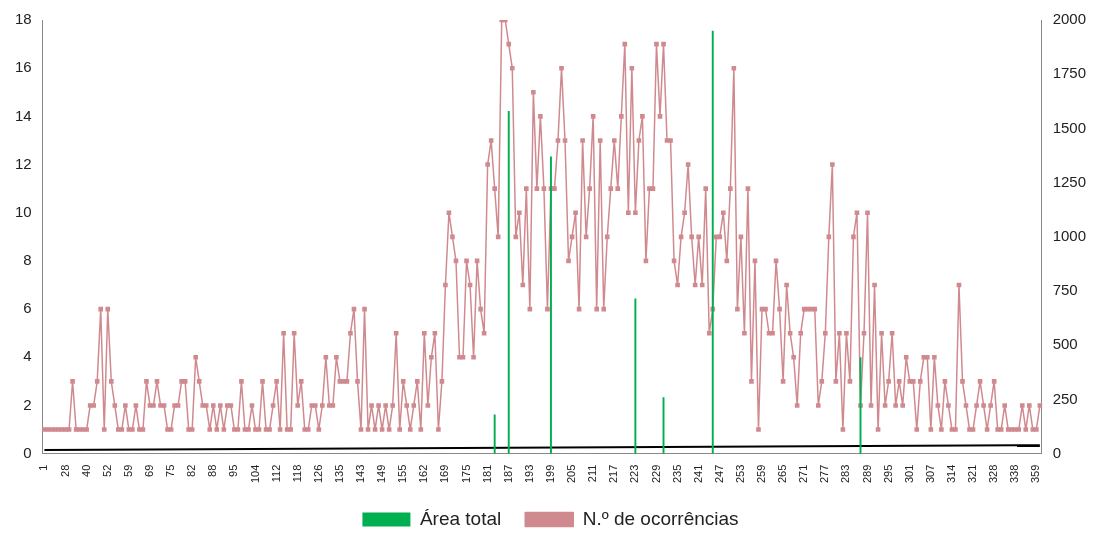 The height and width of the screenshot is (547, 1101). I want to click on y-tick-label: 4, so click(27, 356).